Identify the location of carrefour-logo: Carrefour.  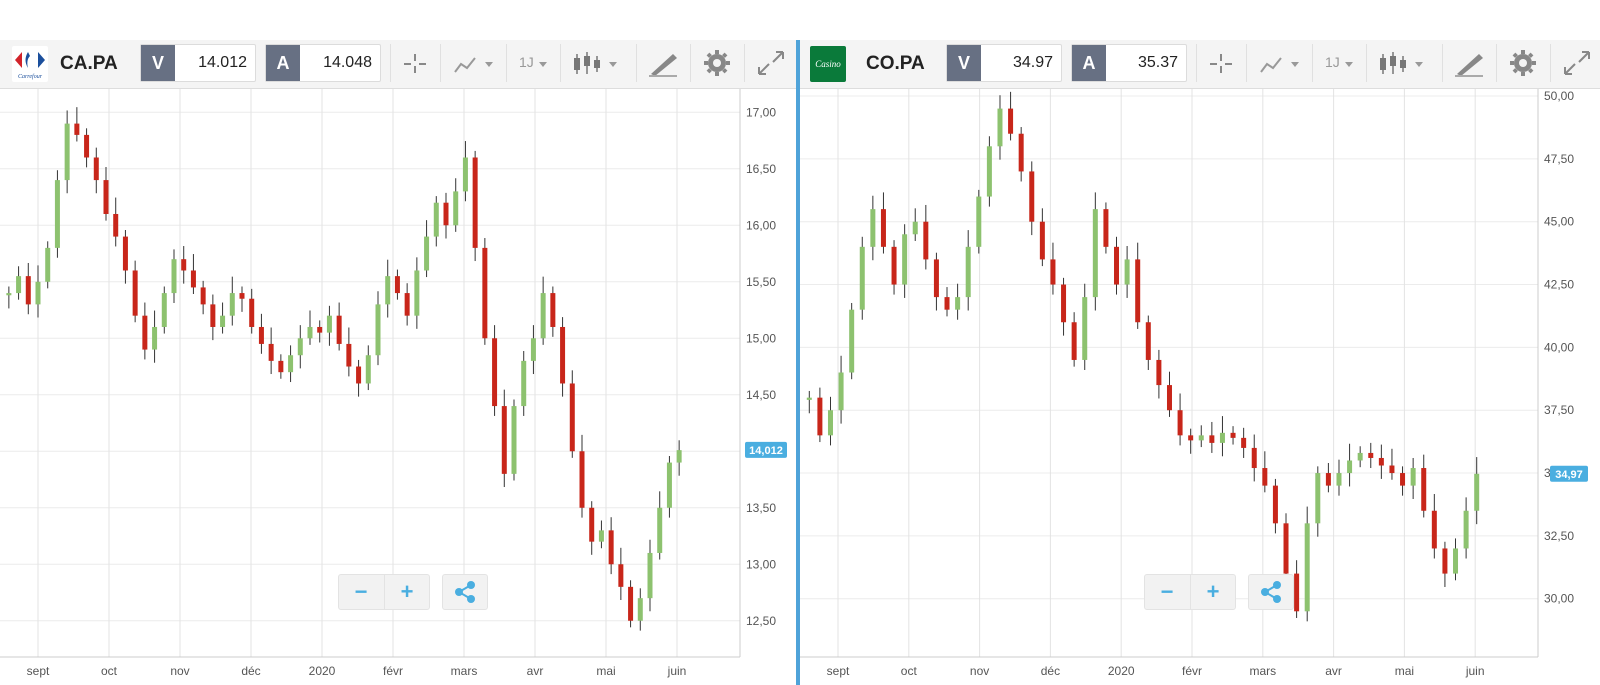
(30, 64).